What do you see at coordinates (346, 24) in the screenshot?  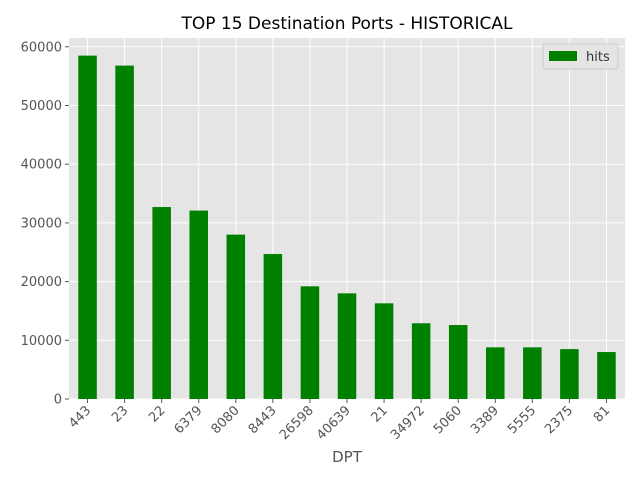 I see `chart-title: TOP 15 Destination Ports - HISTORICAL` at bounding box center [346, 24].